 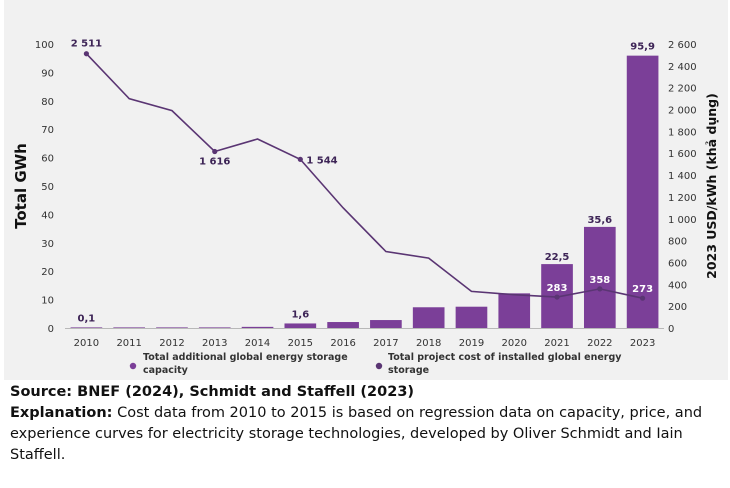 What do you see at coordinates (677, 307) in the screenshot?
I see `y2-tick-label: 200` at bounding box center [677, 307].